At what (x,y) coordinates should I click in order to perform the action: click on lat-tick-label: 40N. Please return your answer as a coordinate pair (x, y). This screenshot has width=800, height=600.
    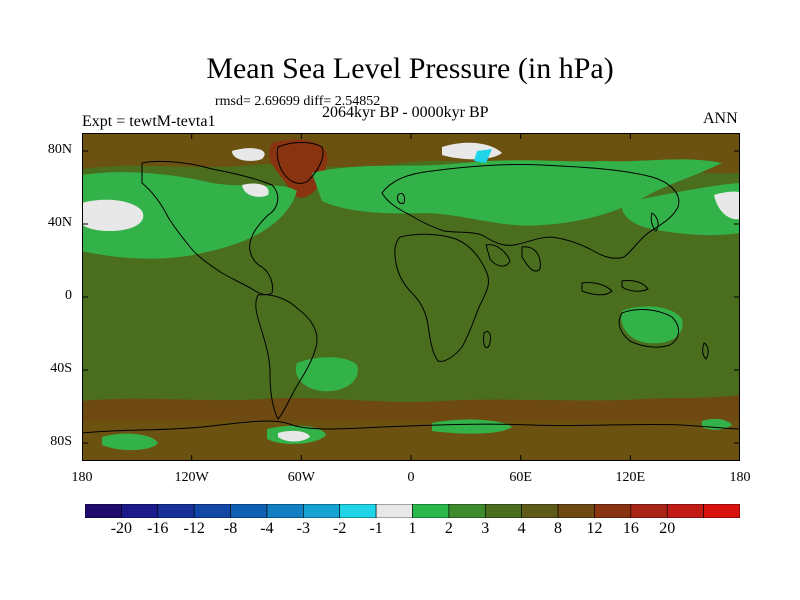
    Looking at the image, I should click on (59, 223).